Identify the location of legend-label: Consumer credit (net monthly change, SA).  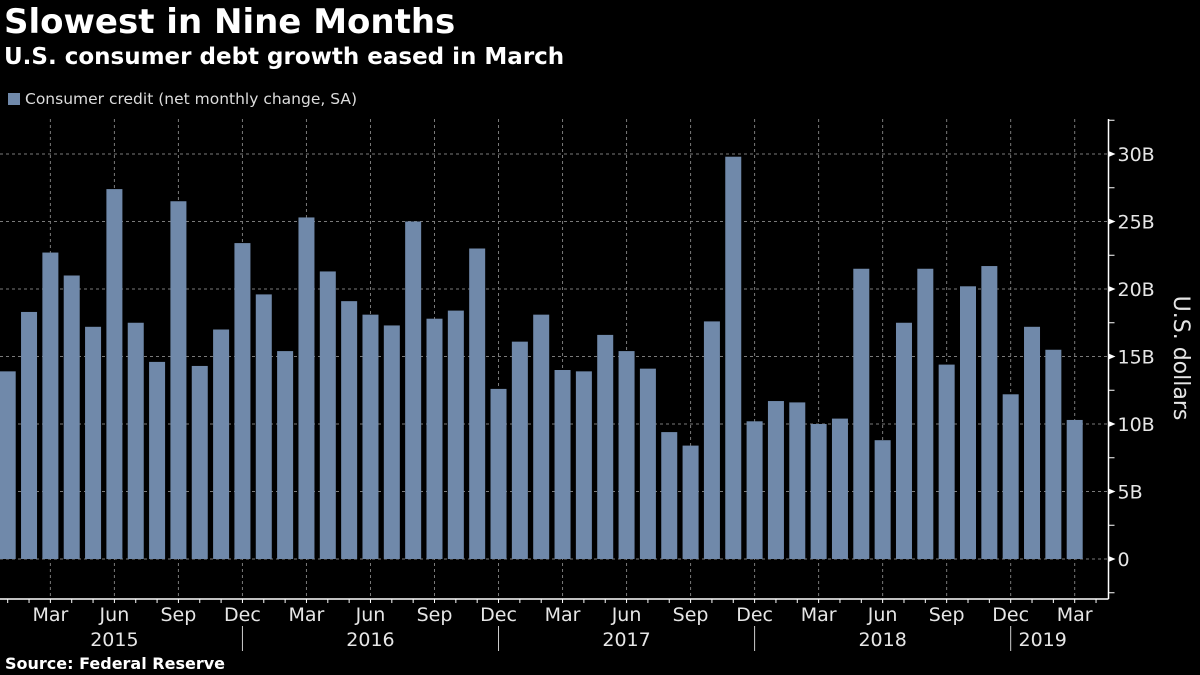
(191, 99).